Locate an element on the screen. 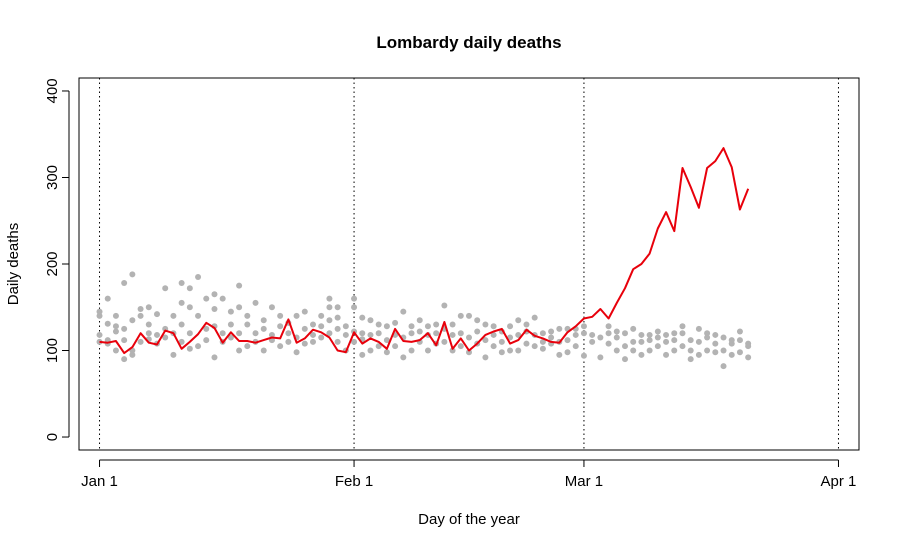  y-tick-label: 200 is located at coordinates (52, 263).